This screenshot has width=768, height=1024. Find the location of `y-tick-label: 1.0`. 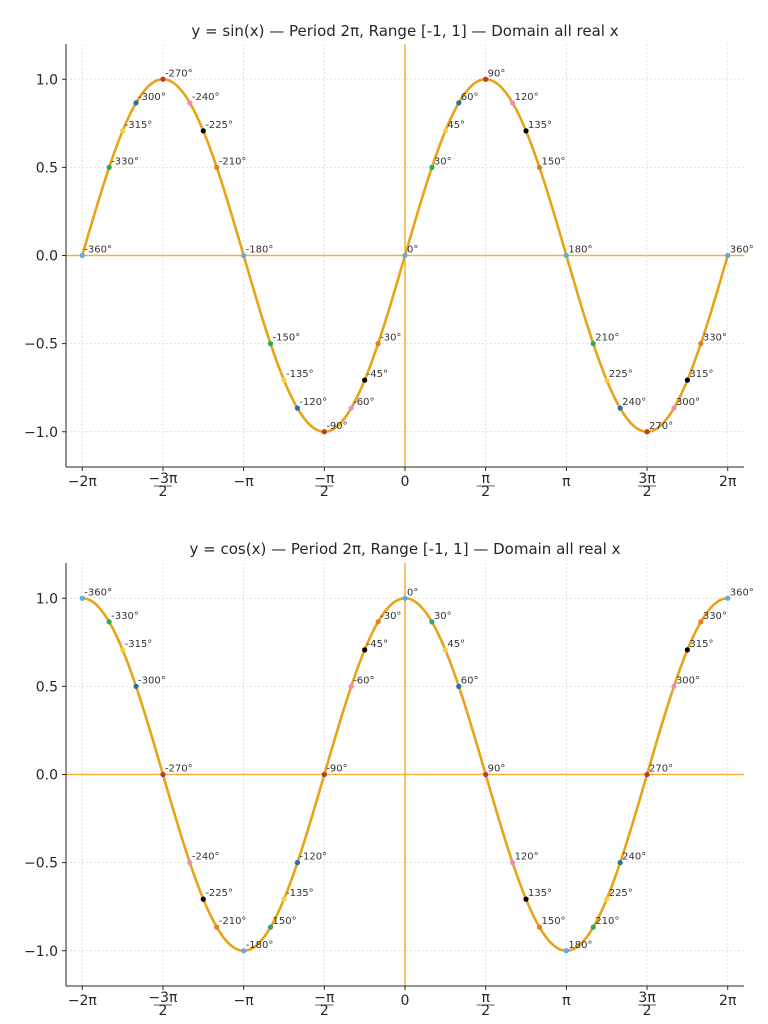

y-tick-label: 1.0 is located at coordinates (47, 80).